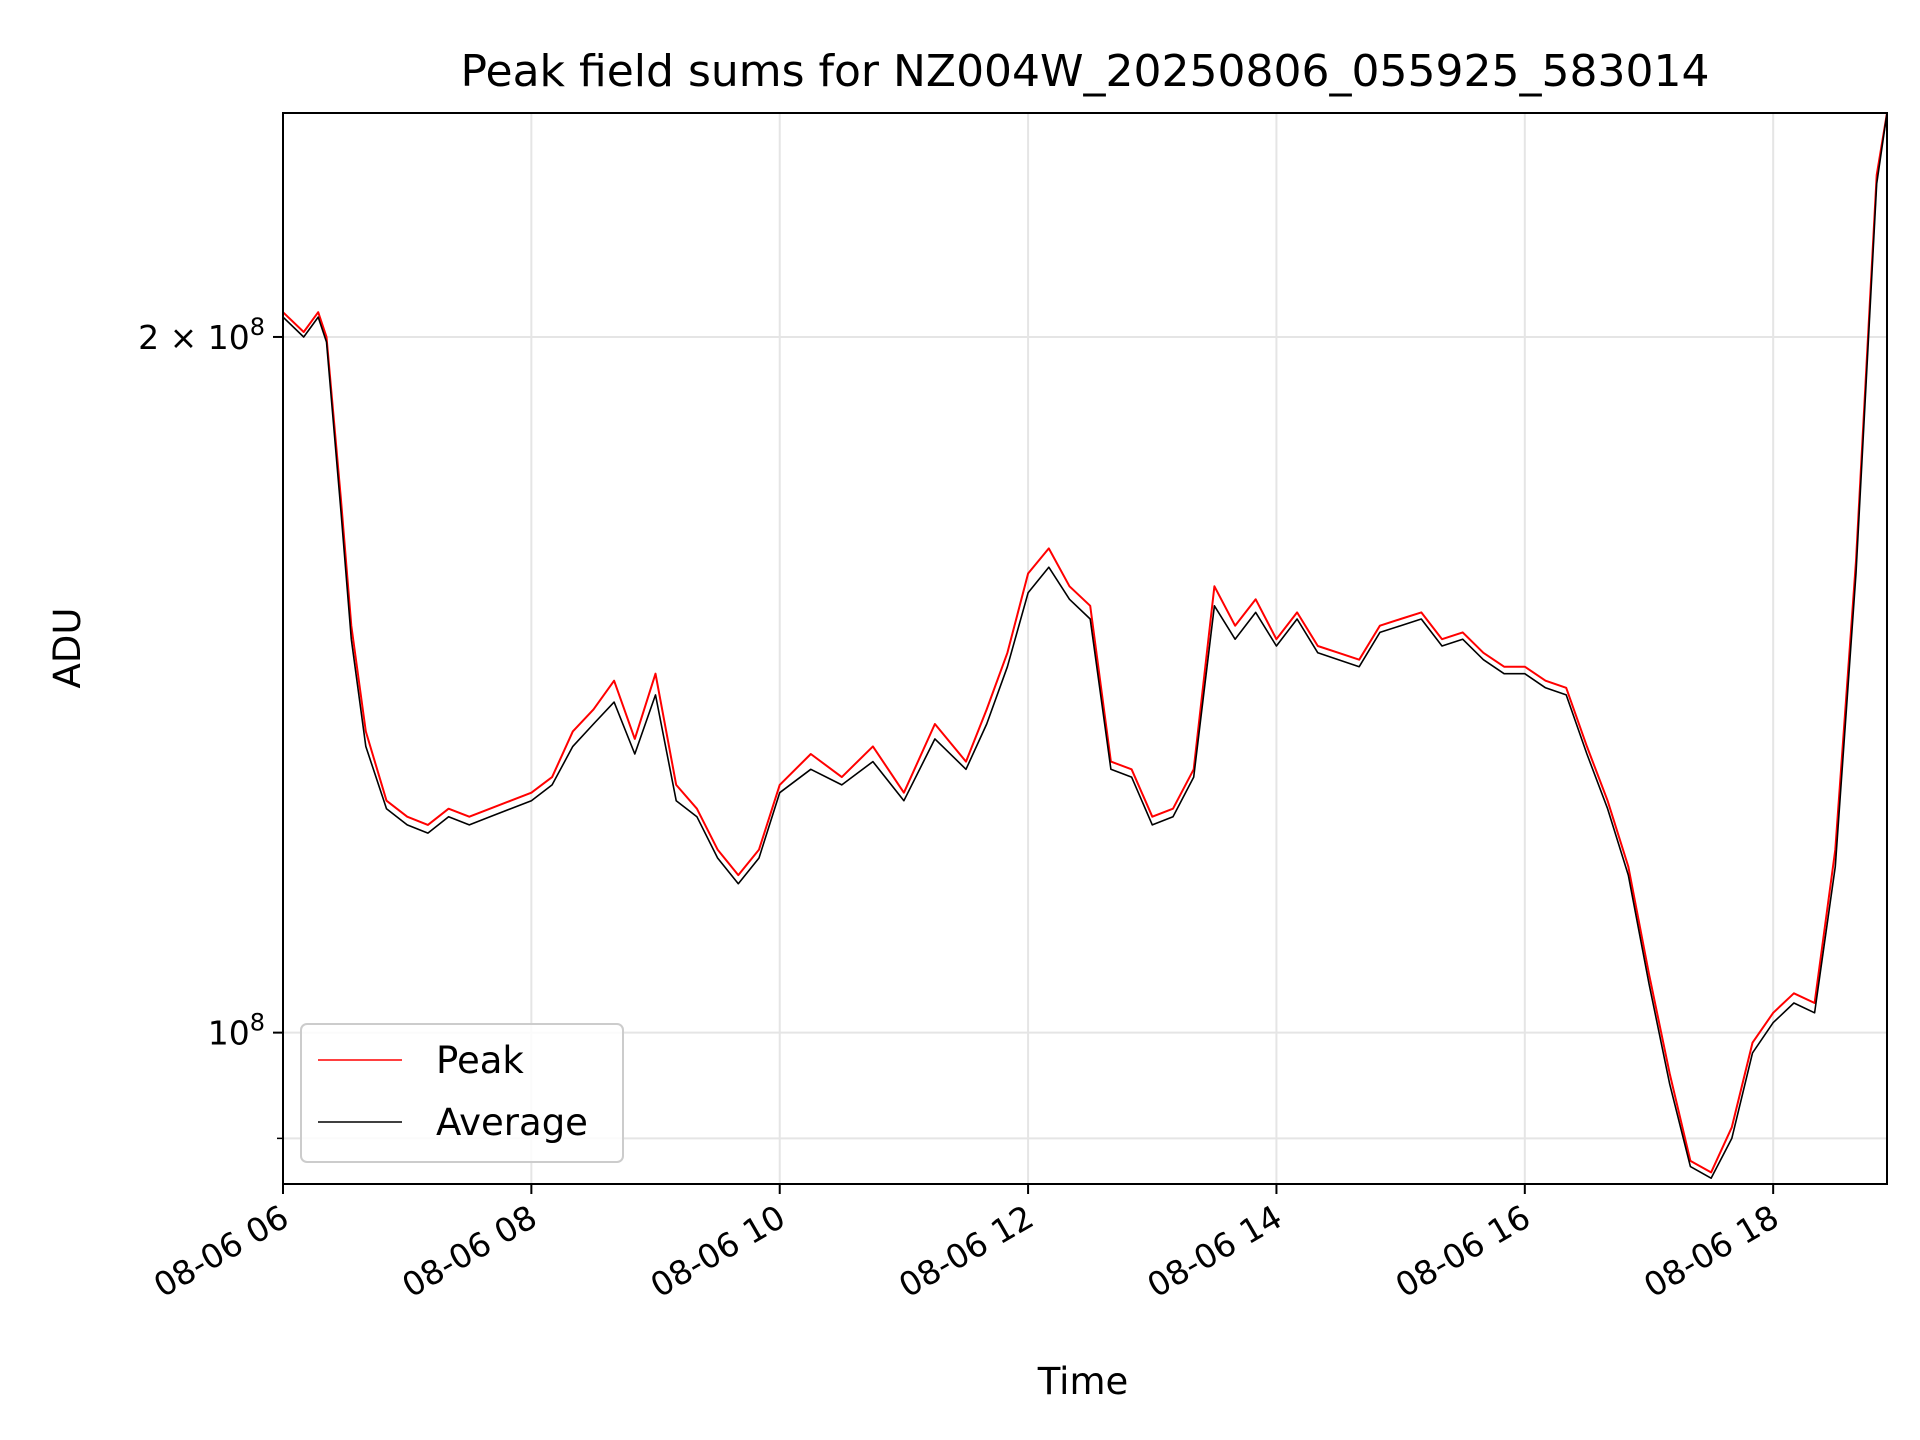 This screenshot has width=1920, height=1440. What do you see at coordinates (236, 1031) in the screenshot?
I see `y-tick-label: 108` at bounding box center [236, 1031].